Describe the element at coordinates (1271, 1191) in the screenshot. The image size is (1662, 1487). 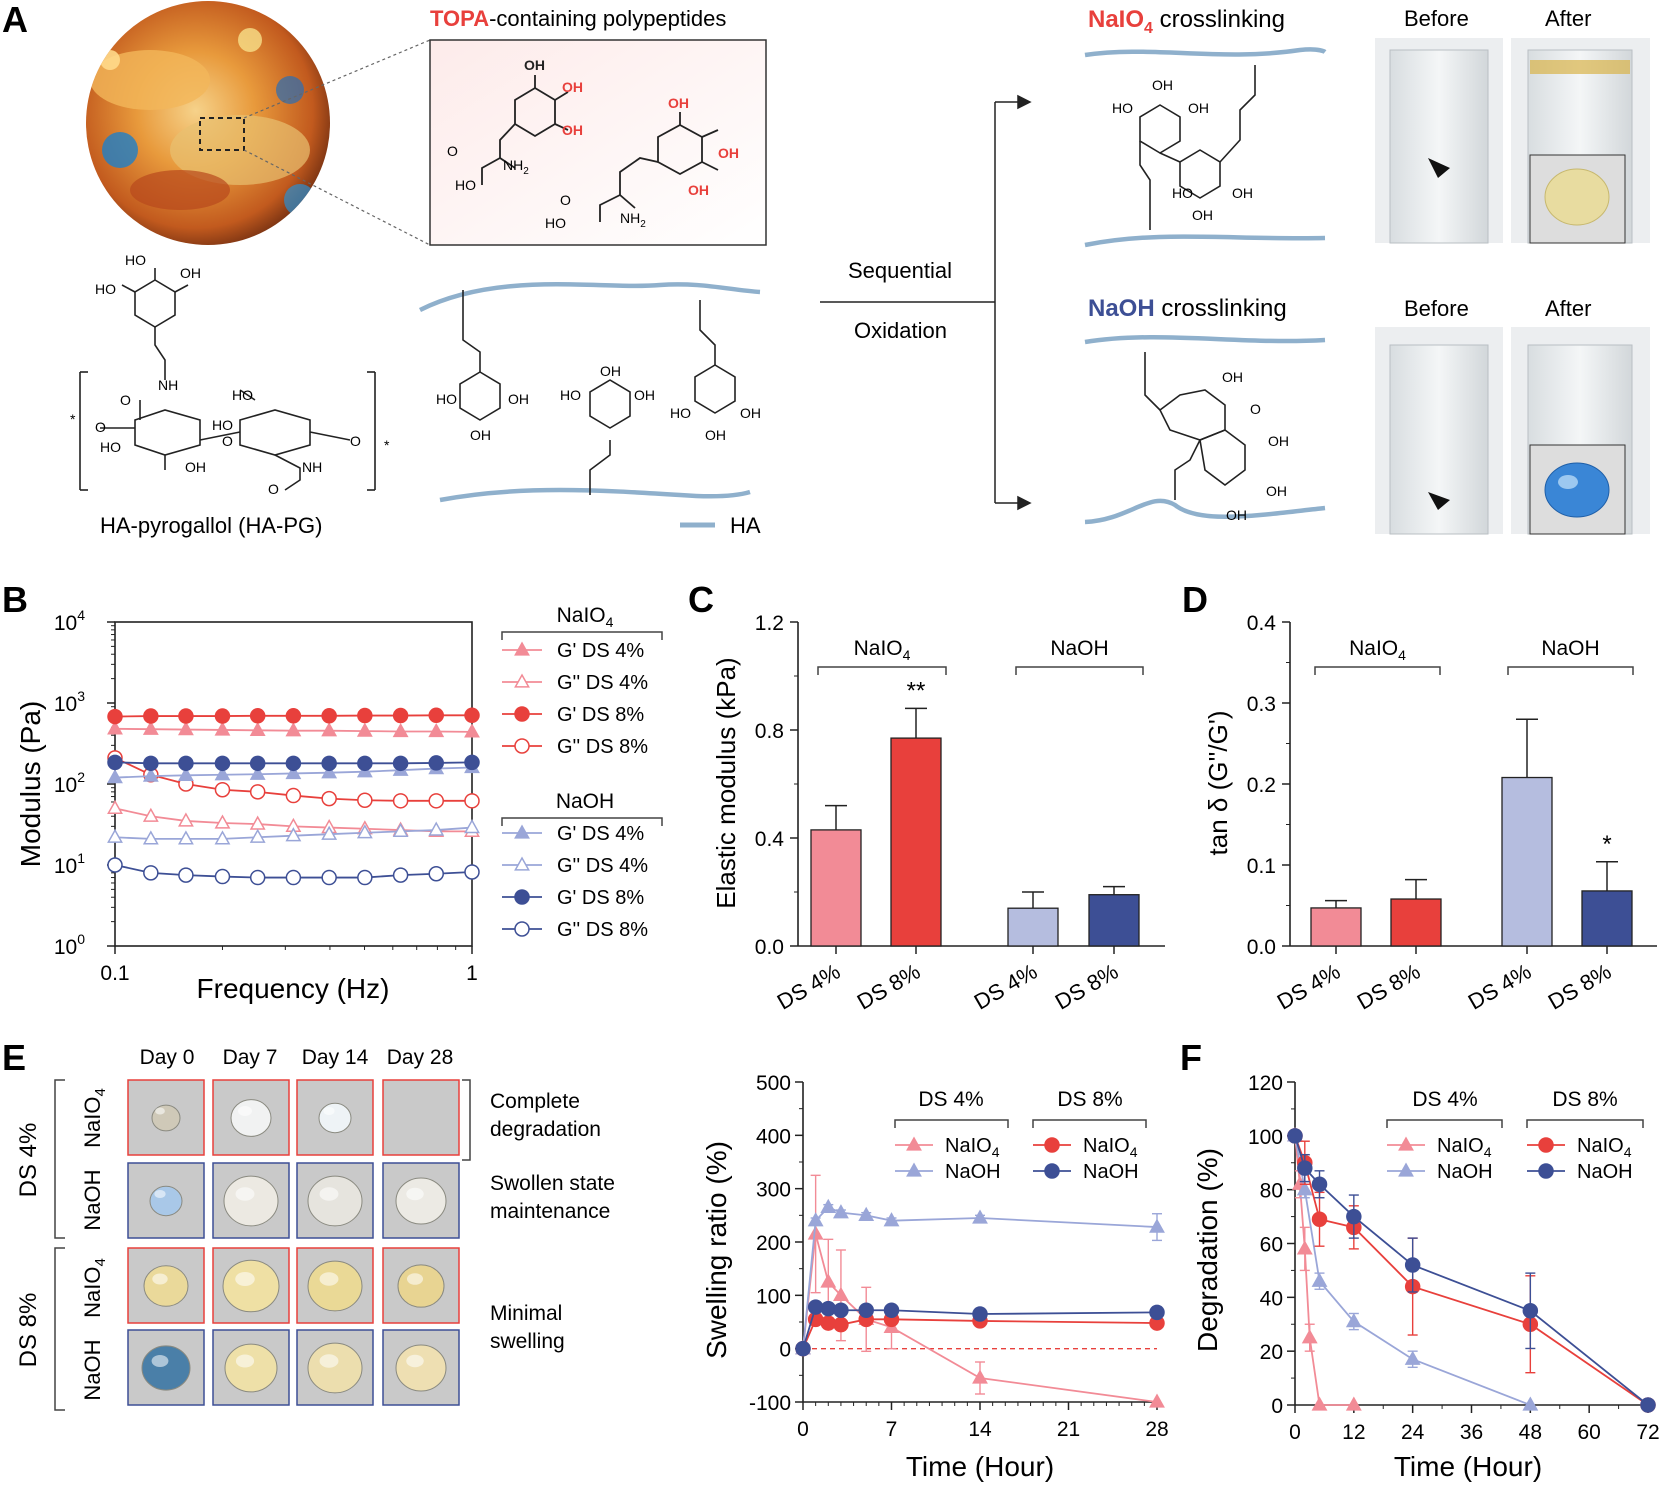
I see `y-tick-label: 80` at that location.